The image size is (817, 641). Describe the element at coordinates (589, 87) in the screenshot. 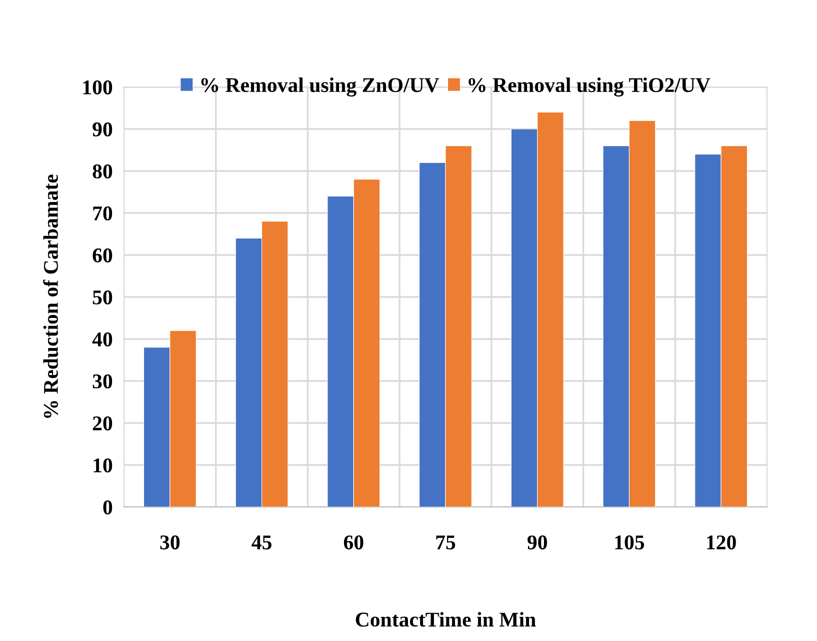

I see `legend-label: % Removal using TiO2/UV` at that location.